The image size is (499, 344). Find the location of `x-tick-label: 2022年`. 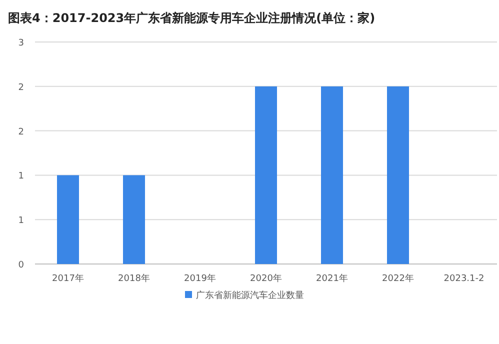

x-tick-label: 2022年 is located at coordinates (398, 278).